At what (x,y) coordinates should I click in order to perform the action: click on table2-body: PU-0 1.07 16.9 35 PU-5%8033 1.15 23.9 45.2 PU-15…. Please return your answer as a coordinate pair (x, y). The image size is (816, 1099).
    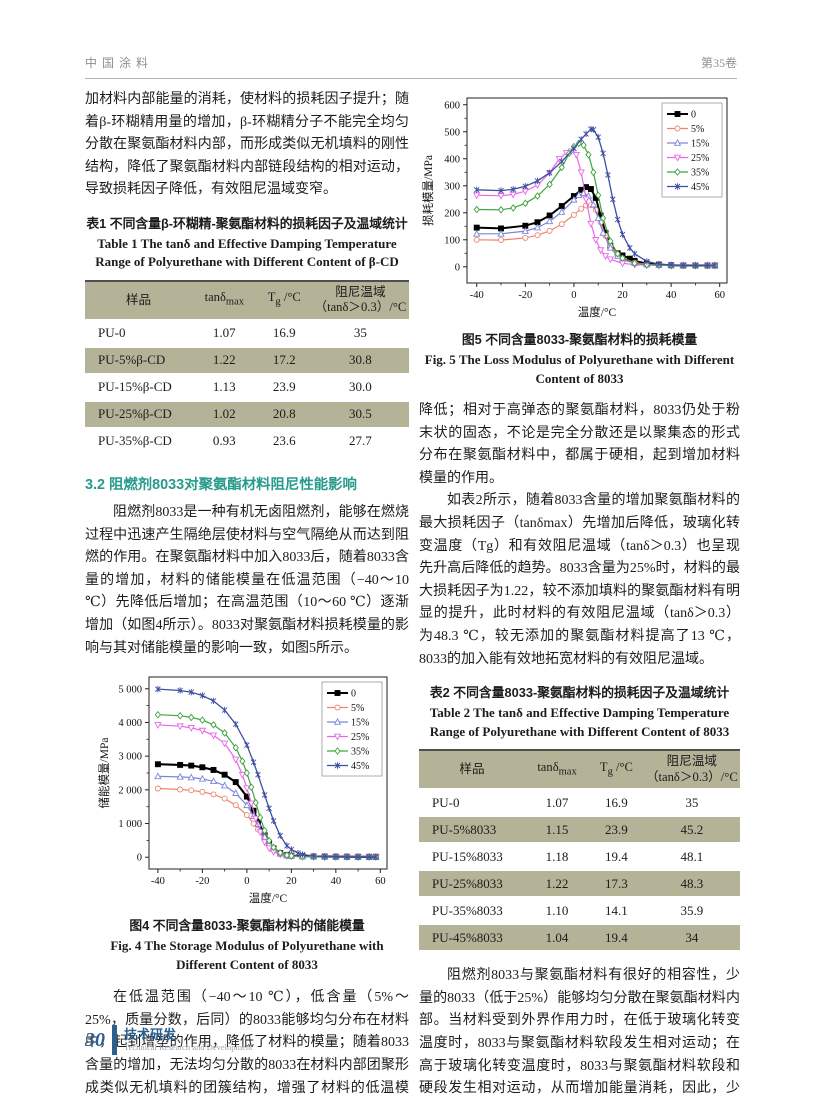
    Looking at the image, I should click on (579, 871).